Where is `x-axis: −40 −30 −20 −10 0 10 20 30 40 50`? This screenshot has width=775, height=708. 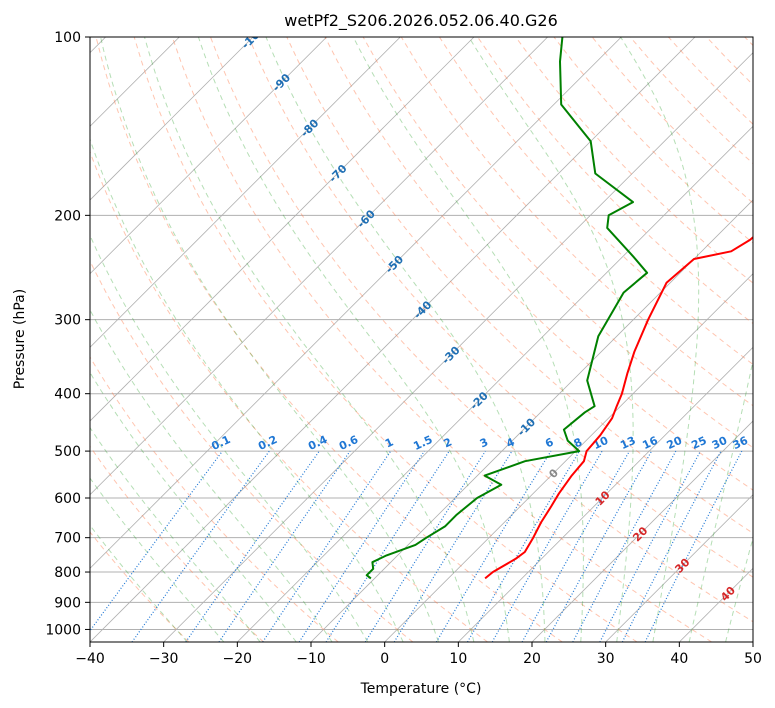 x-axis: −40 −30 −20 −10 0 10 20 30 40 50 is located at coordinates (418, 654).